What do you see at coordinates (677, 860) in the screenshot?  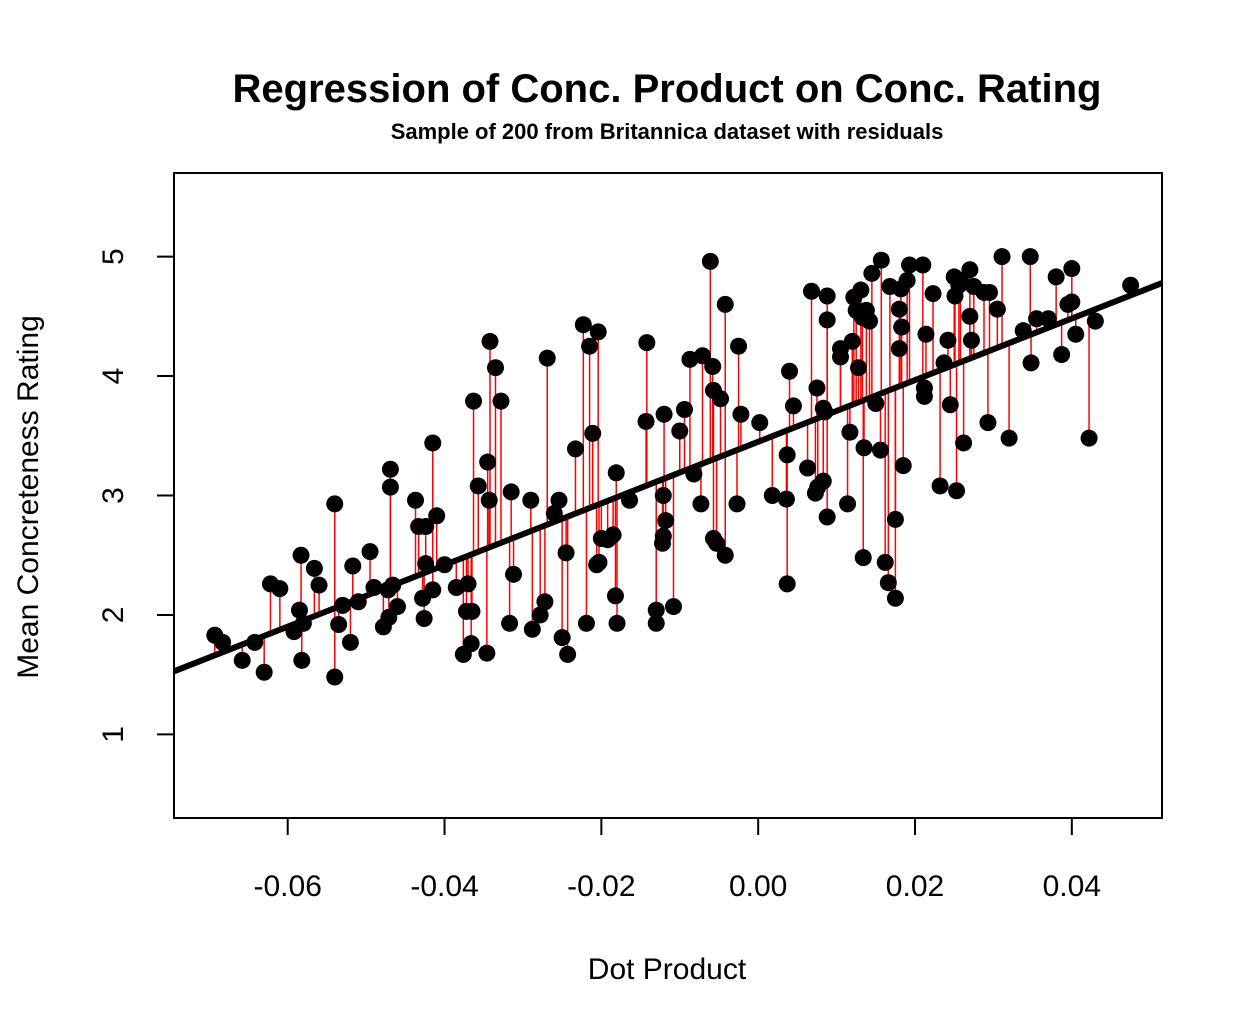 I see `x-axis: -0.06 -0.04 -0.02 0.00 0.02 0.04` at bounding box center [677, 860].